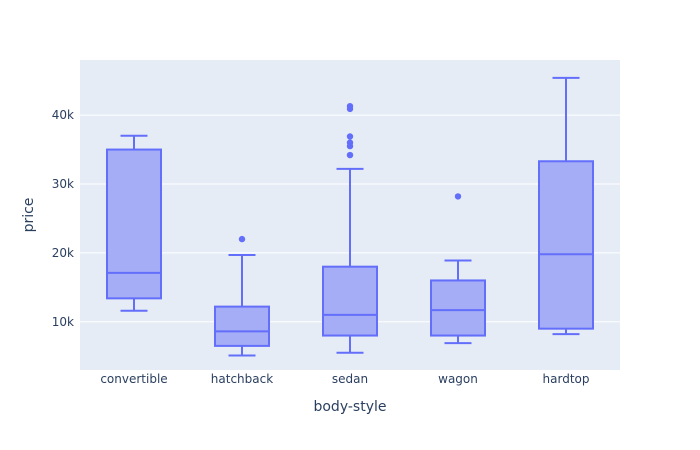 The height and width of the screenshot is (450, 700). Describe the element at coordinates (133, 379) in the screenshot. I see `x-tick-label: convertible` at that location.